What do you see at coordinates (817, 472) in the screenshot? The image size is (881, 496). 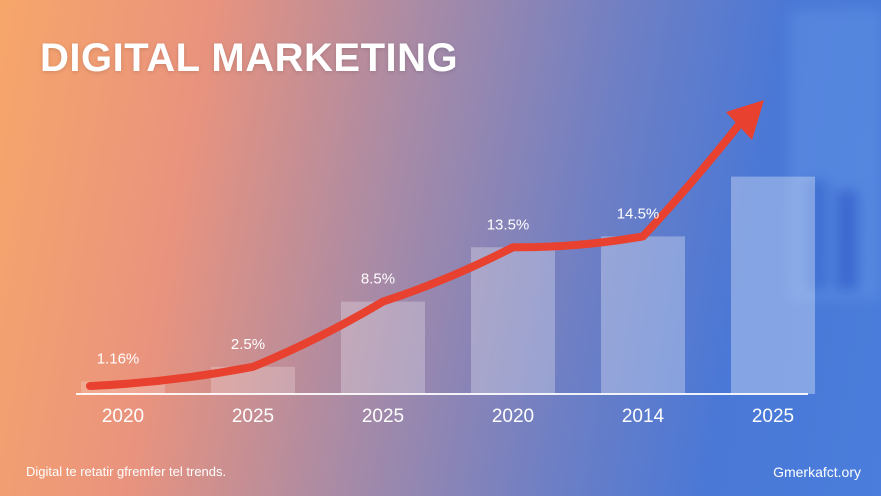 I see `source-credit: Gmerkafct.ory` at bounding box center [817, 472].